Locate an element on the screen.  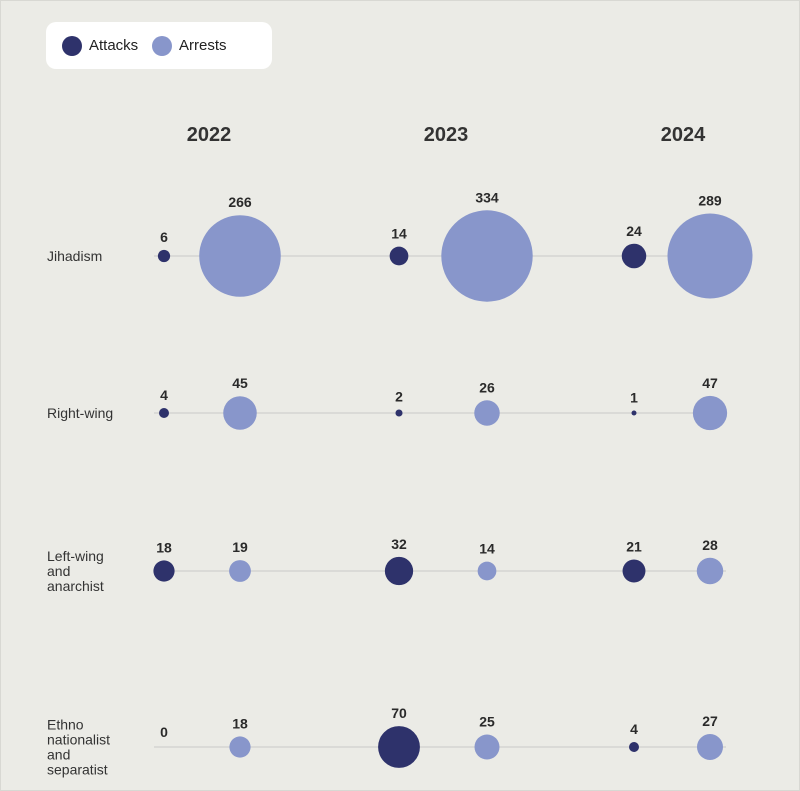
attacks-value-2-2024: 21 is located at coordinates (634, 547).